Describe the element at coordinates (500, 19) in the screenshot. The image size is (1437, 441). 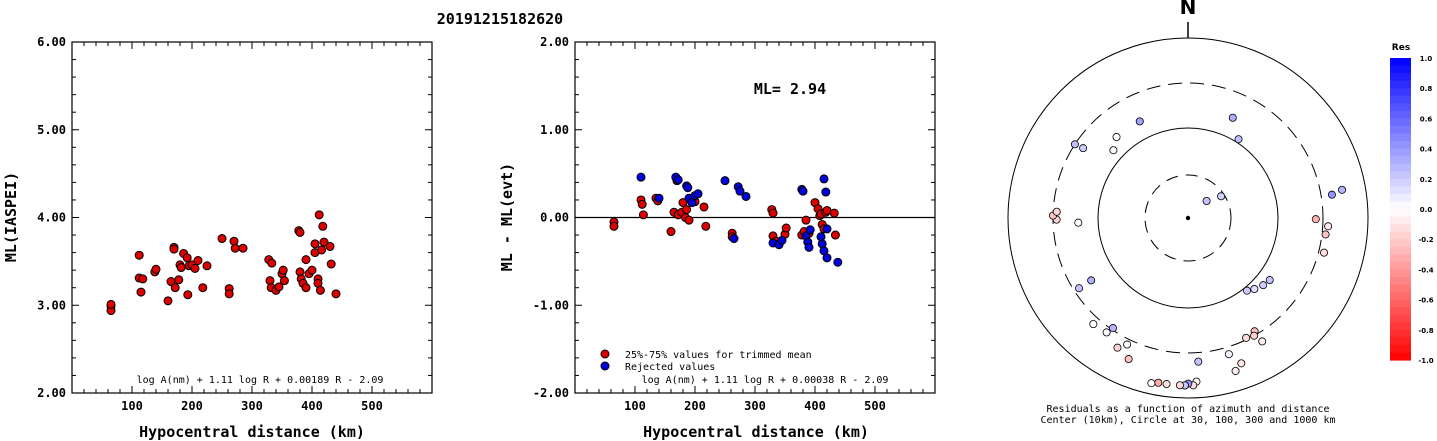
I see `page-title: 20191215182620` at that location.